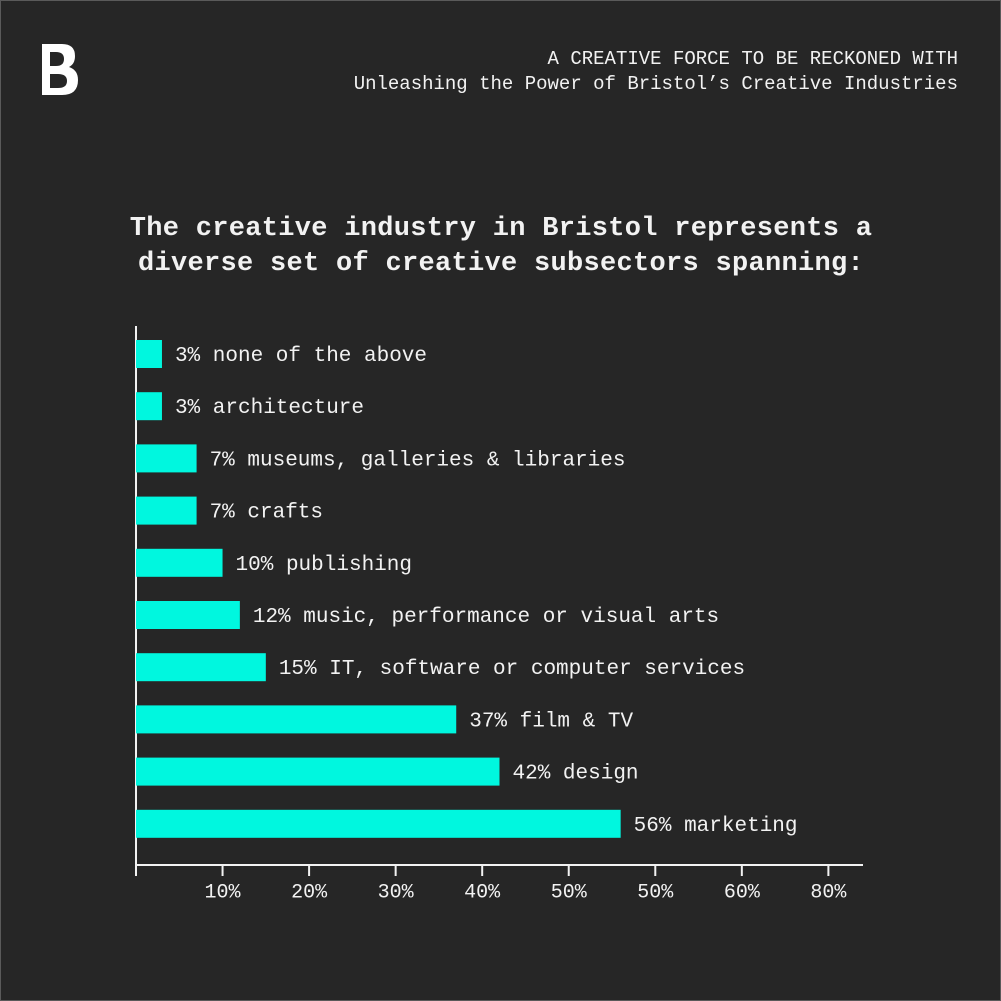  I want to click on bar-label: 7% crafts, so click(266, 512).